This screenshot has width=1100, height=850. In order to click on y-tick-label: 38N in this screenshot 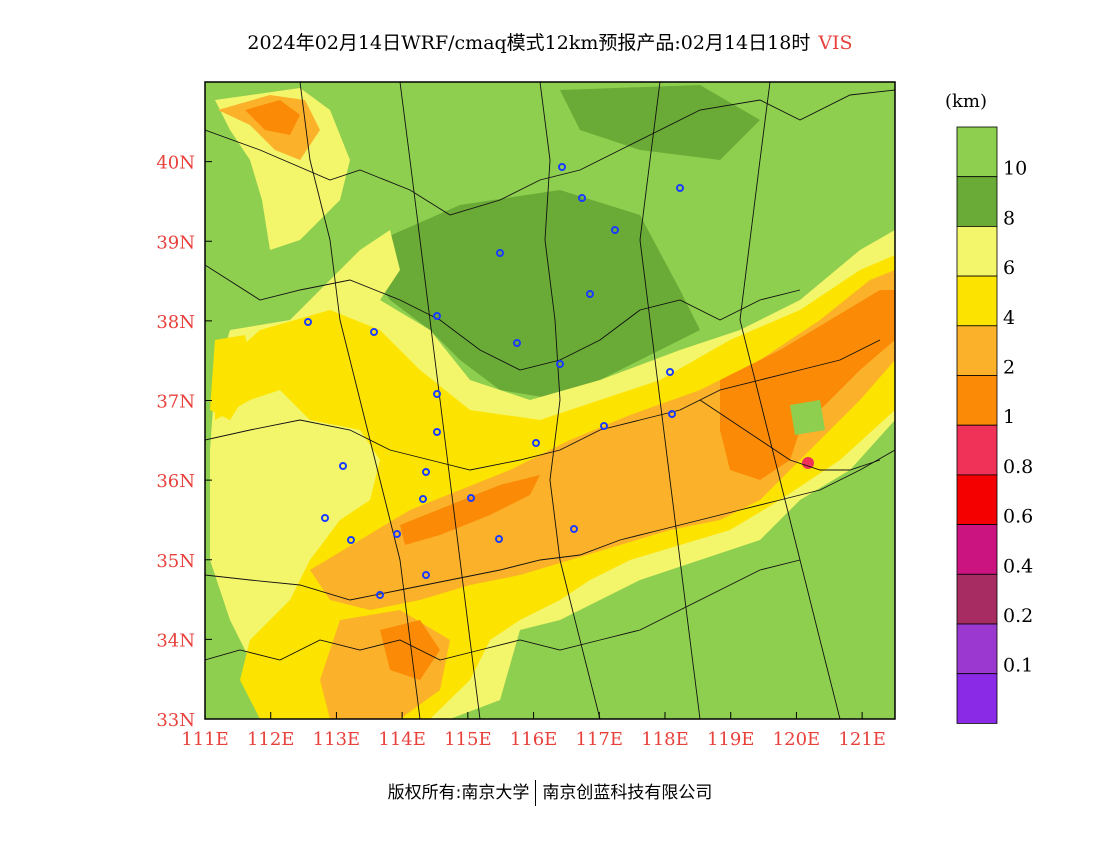, I will do `click(175, 322)`.